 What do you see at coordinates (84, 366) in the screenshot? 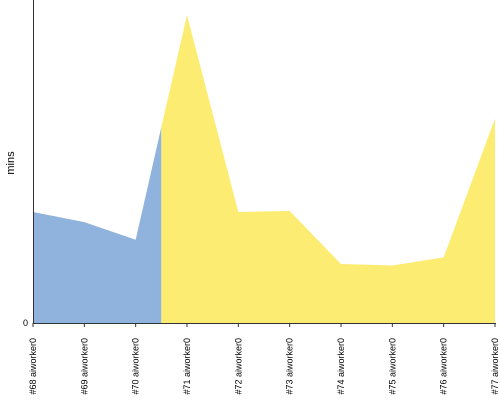
I see `x-tick-label: #69 aiworker0` at bounding box center [84, 366].